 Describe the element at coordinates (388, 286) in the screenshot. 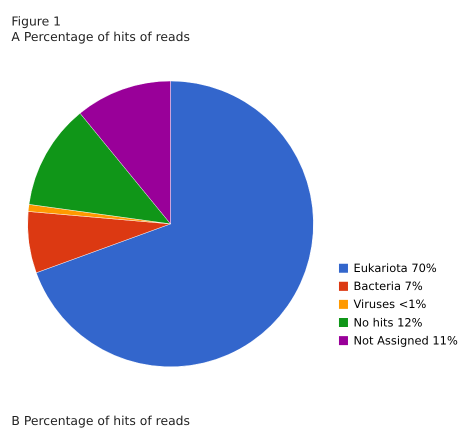

I see `legend-label: Bacteria 7%` at that location.